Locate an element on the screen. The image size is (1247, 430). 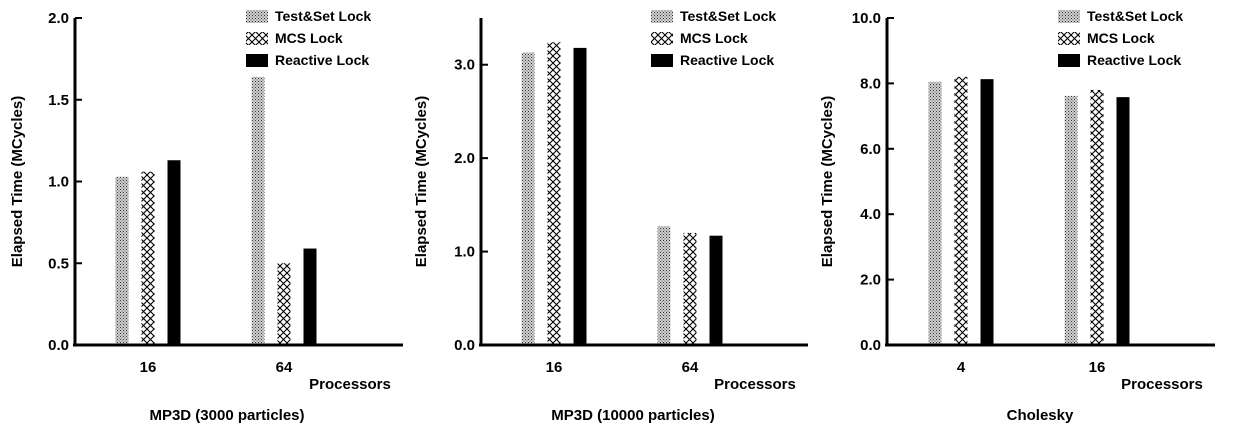
y-tick-label: 1.5 is located at coordinates (58, 100).